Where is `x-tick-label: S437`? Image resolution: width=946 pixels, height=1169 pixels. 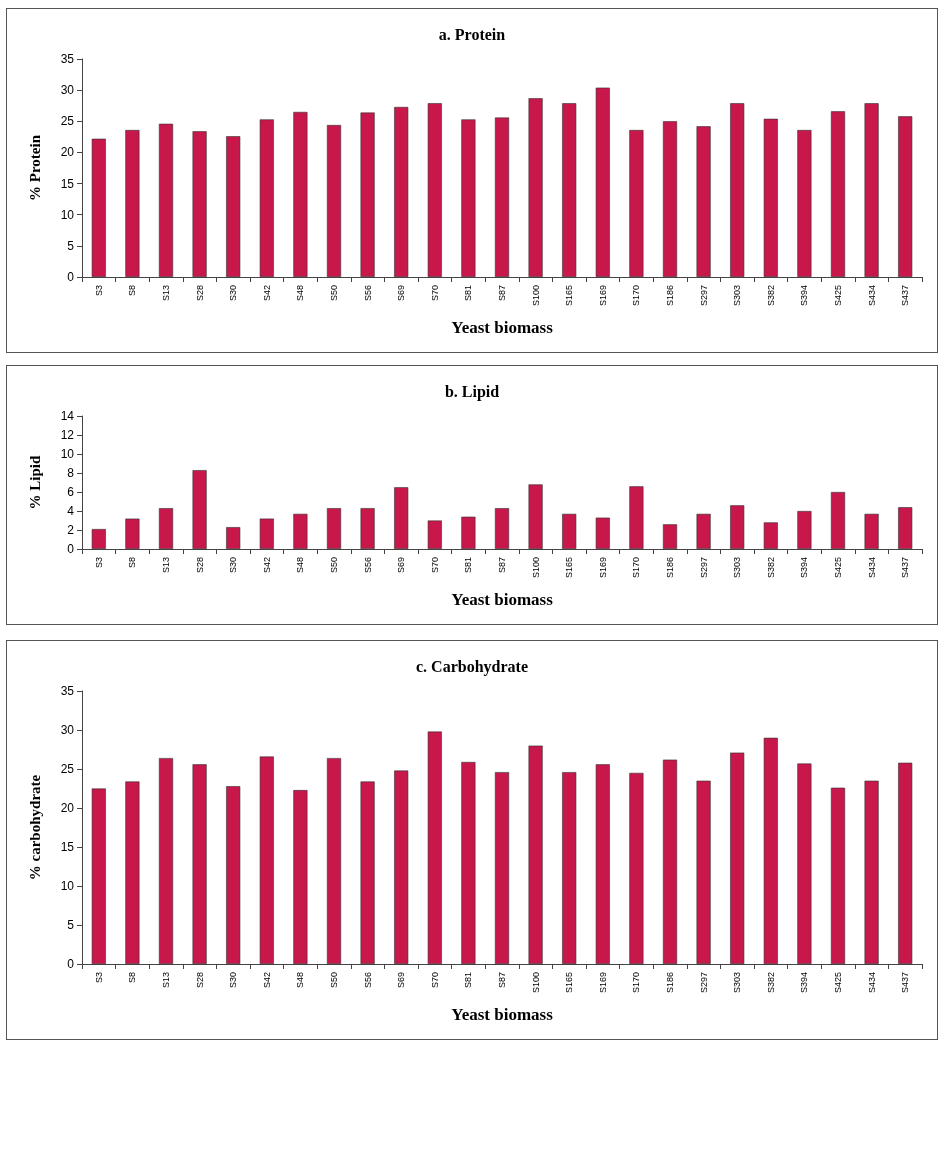
x-tick-label: S437 is located at coordinates (905, 296).